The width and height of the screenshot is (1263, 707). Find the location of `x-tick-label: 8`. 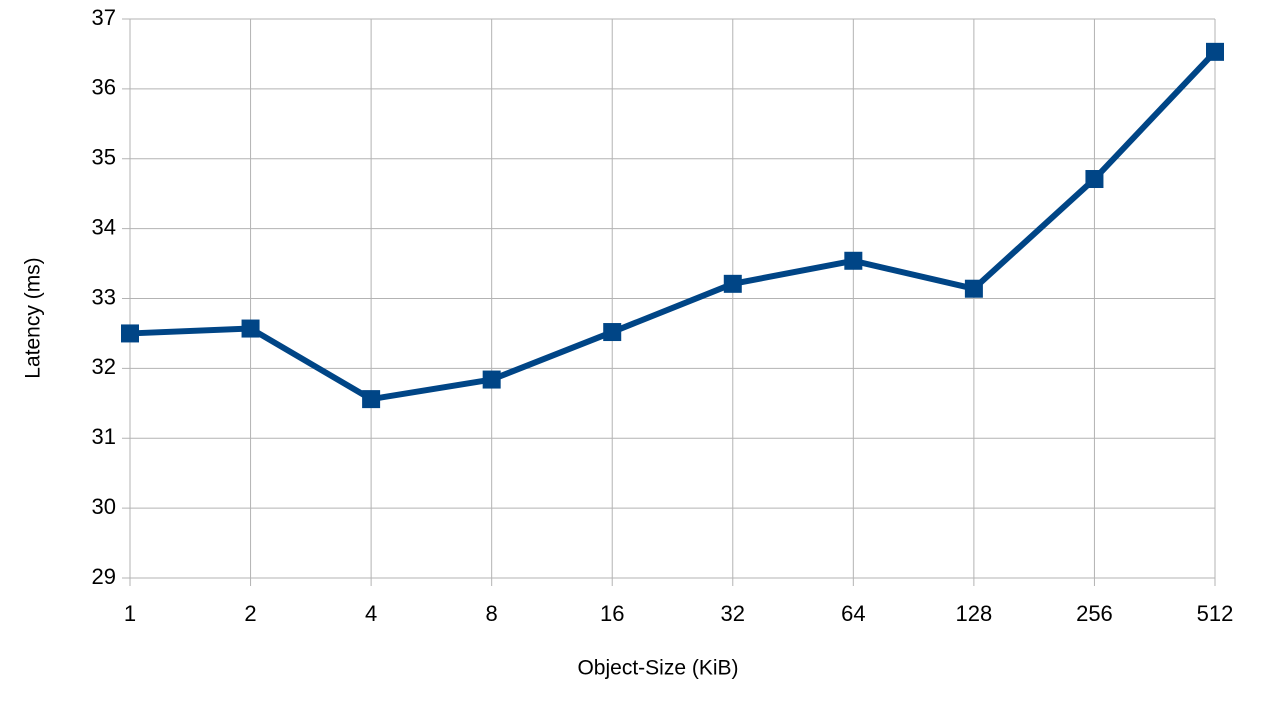

x-tick-label: 8 is located at coordinates (492, 613).